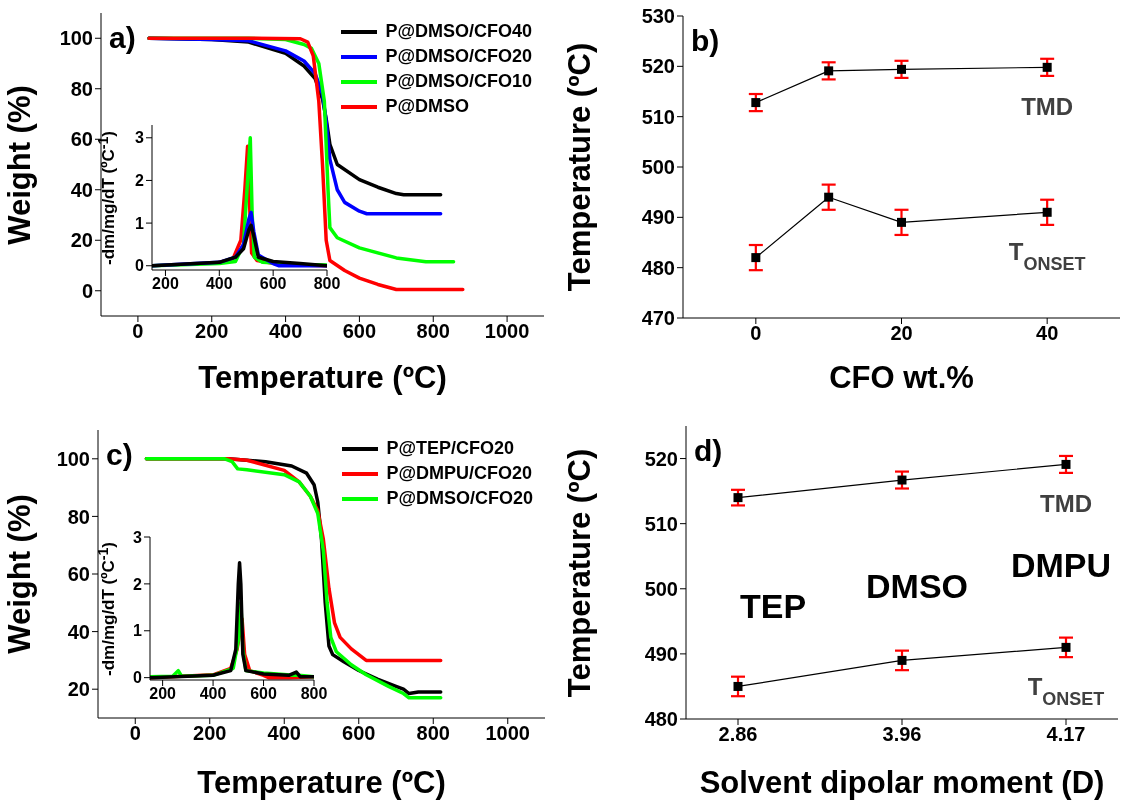 The width and height of the screenshot is (1128, 805). What do you see at coordinates (459, 473) in the screenshot?
I see `legend-label: P@DMPU/CFO20` at bounding box center [459, 473].